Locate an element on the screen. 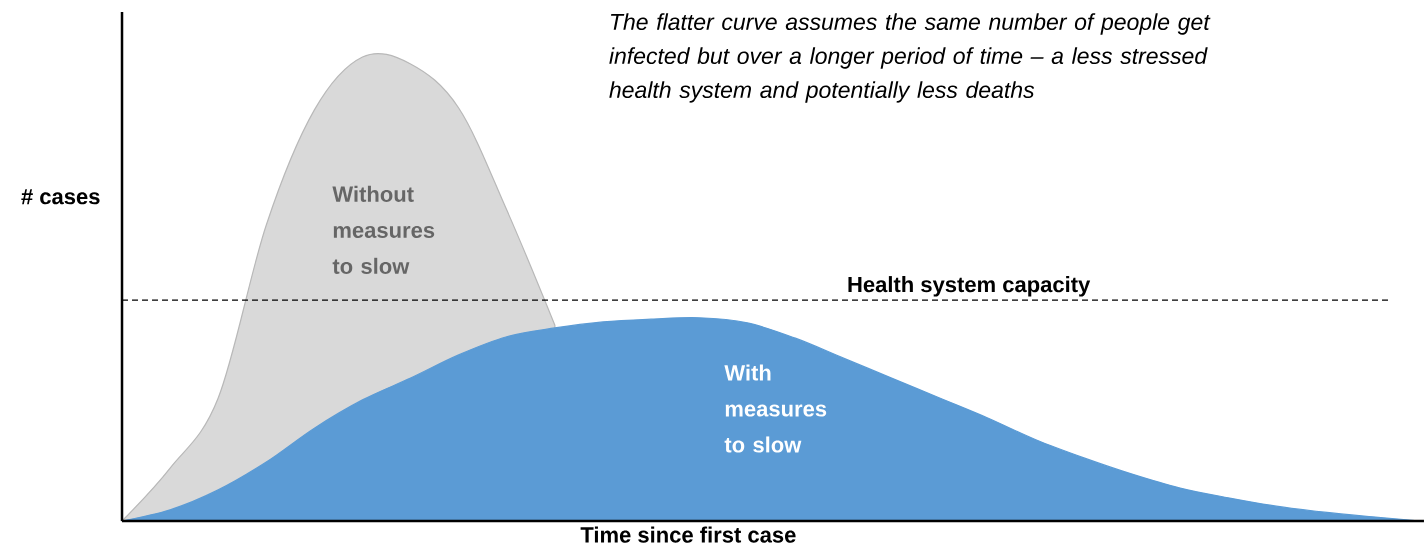  annotation: The flatter curve assumes the same number of people get infected but over a longer period of time – a less stressed health system and potentially less deaths is located at coordinates (910, 58).